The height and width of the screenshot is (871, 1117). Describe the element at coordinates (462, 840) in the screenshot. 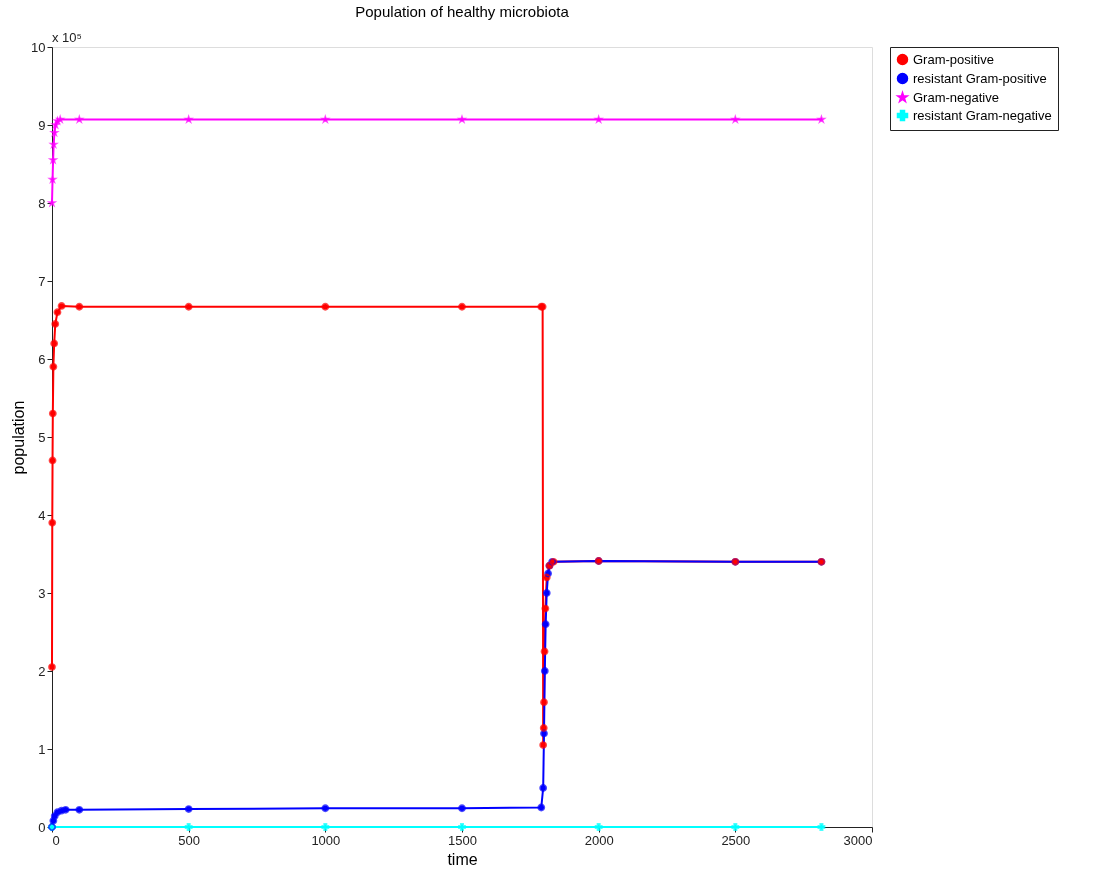

I see `x-tick-label: 1500` at that location.